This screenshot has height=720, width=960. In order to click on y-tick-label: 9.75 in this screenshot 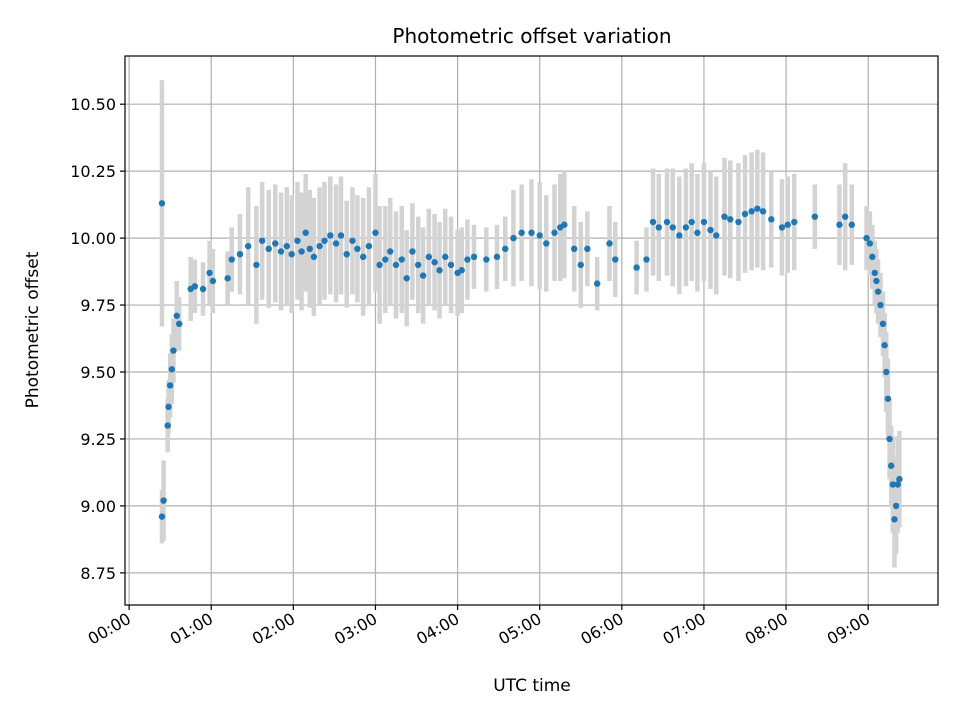, I will do `click(98, 305)`.